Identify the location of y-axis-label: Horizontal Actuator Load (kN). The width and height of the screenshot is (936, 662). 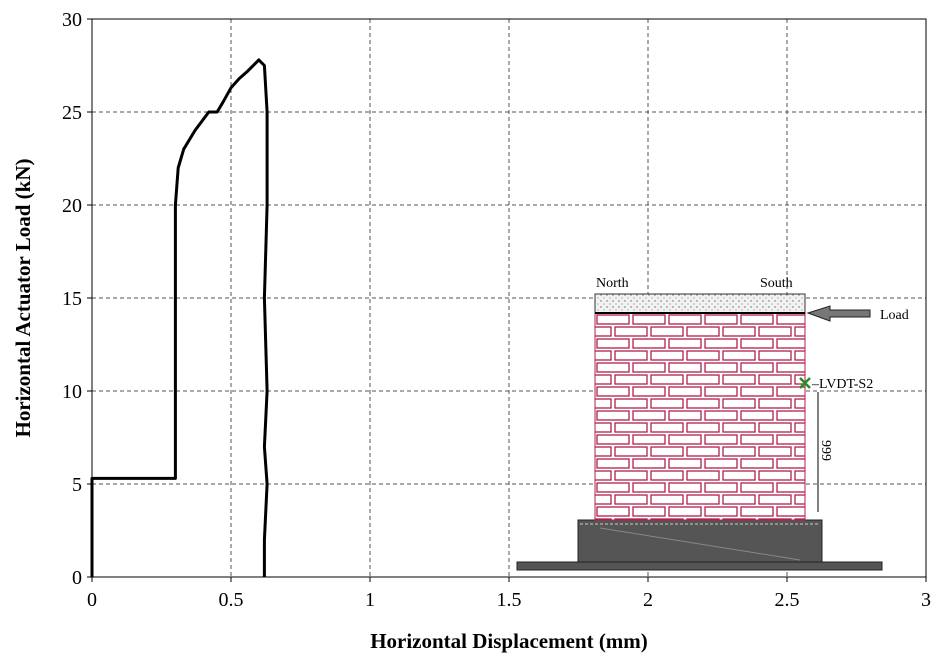
(23, 297).